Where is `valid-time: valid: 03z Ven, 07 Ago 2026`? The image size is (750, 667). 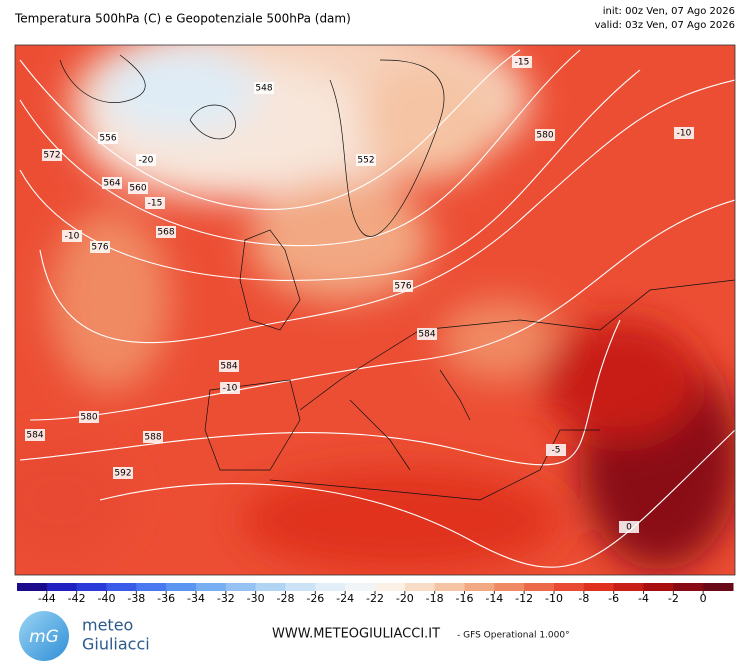 valid-time: valid: 03z Ven, 07 Ago 2026 is located at coordinates (665, 25).